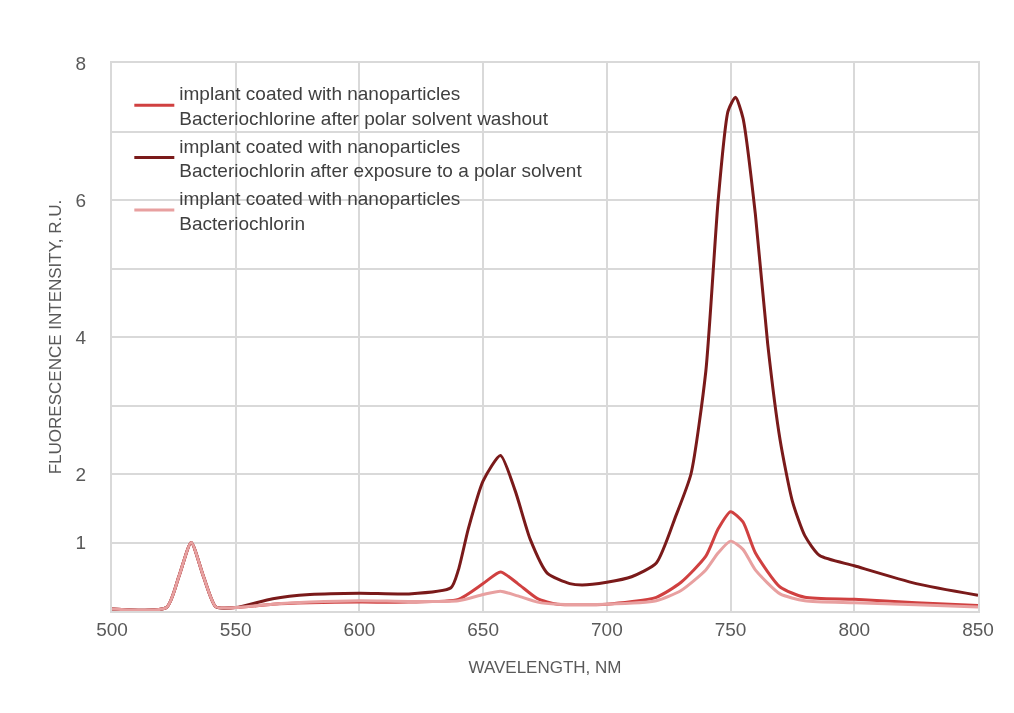 The height and width of the screenshot is (713, 1014). Describe the element at coordinates (545, 575) in the screenshot. I see `line-series` at that location.